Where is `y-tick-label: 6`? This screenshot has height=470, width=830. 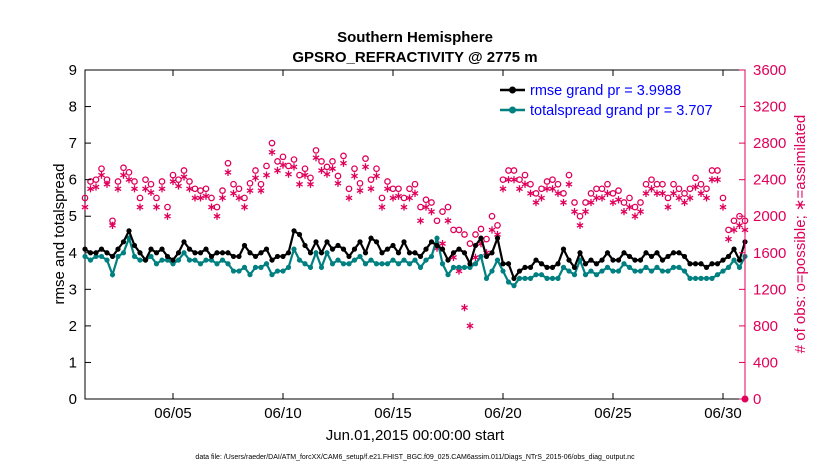 y-tick-label: 6 is located at coordinates (73, 180).